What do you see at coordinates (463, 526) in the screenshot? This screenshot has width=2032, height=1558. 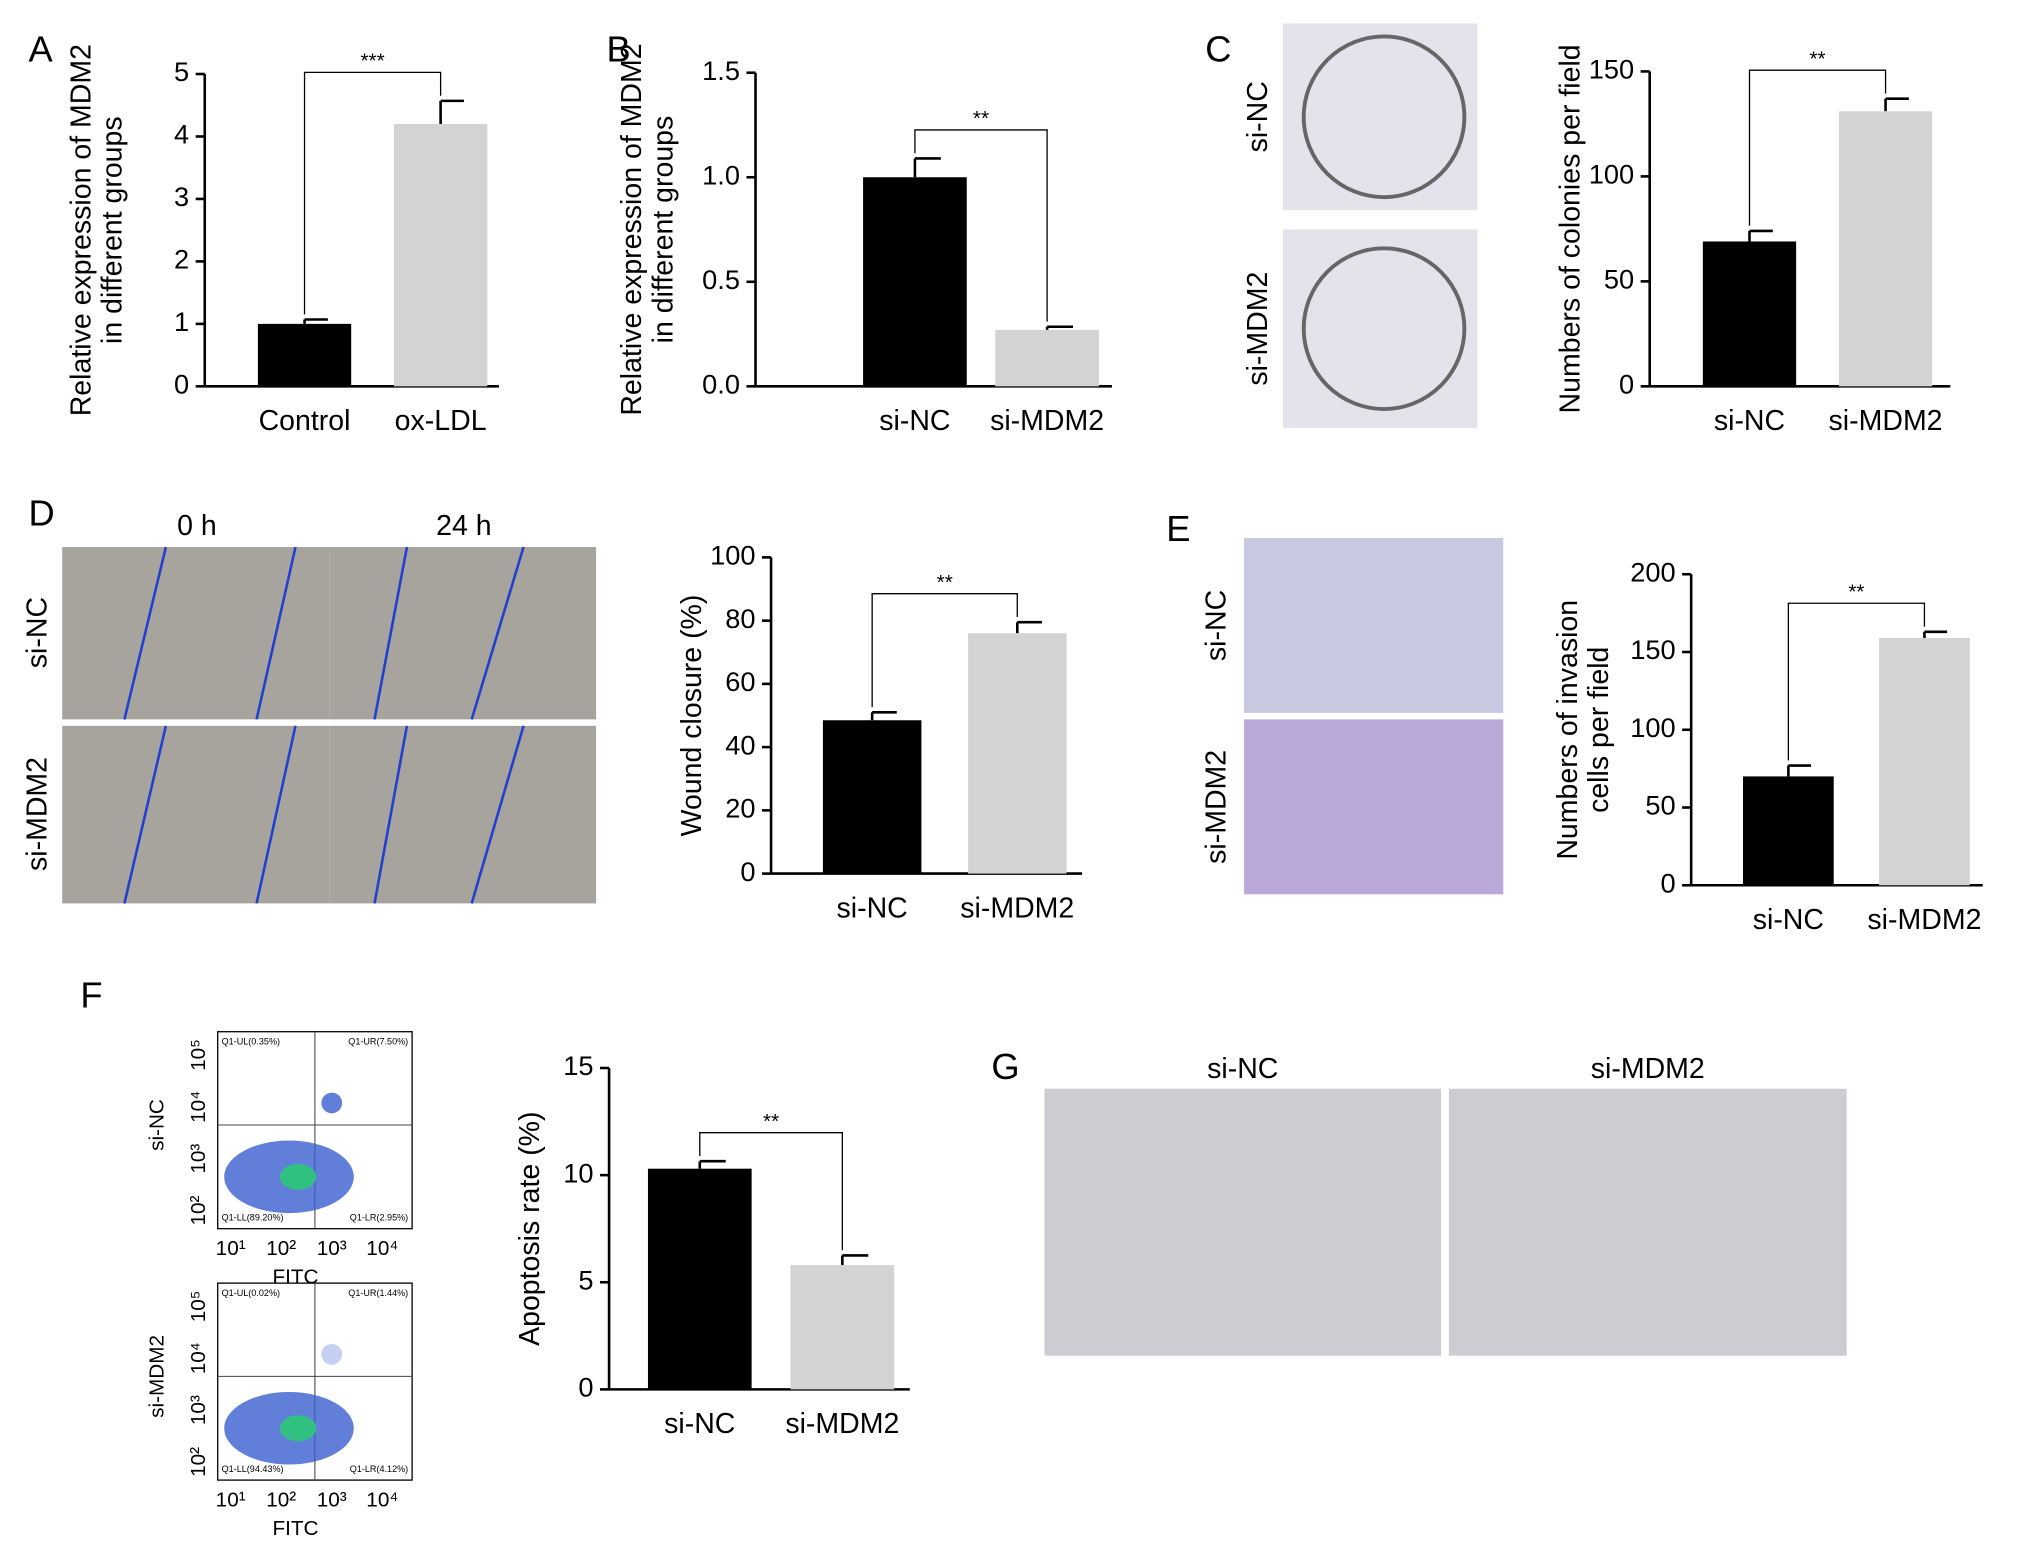 I see `column-label: 24 h` at bounding box center [463, 526].